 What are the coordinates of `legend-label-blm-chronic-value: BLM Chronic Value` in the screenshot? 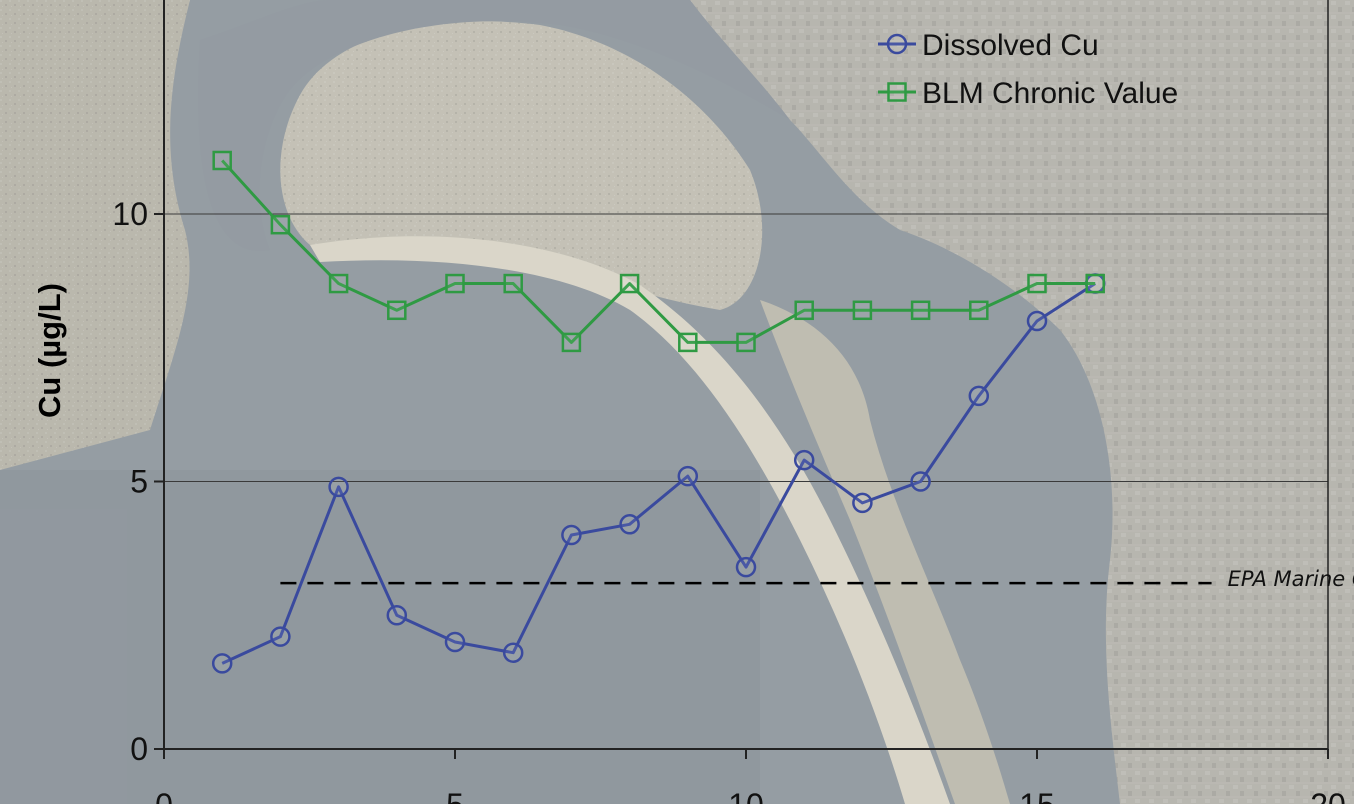 It's located at (1050, 93).